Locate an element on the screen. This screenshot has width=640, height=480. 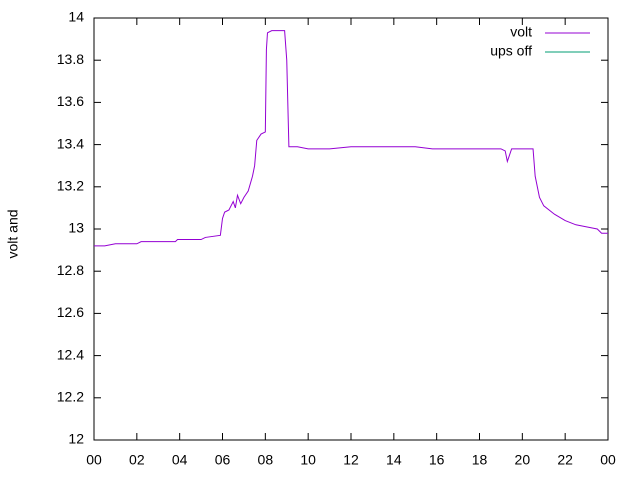
x-tick-label: 16 is located at coordinates (437, 460).